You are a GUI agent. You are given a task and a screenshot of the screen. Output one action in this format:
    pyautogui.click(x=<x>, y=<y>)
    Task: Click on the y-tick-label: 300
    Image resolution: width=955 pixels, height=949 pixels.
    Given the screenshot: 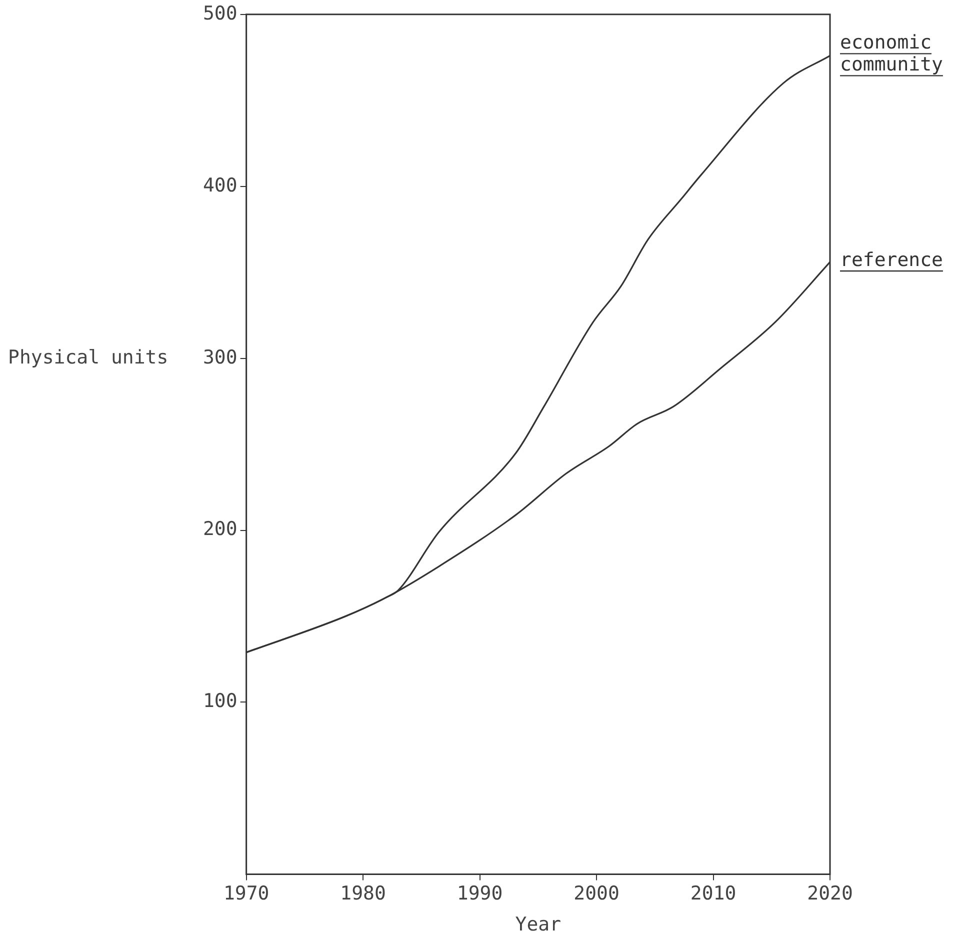 What is the action you would take?
    pyautogui.click(x=220, y=357)
    